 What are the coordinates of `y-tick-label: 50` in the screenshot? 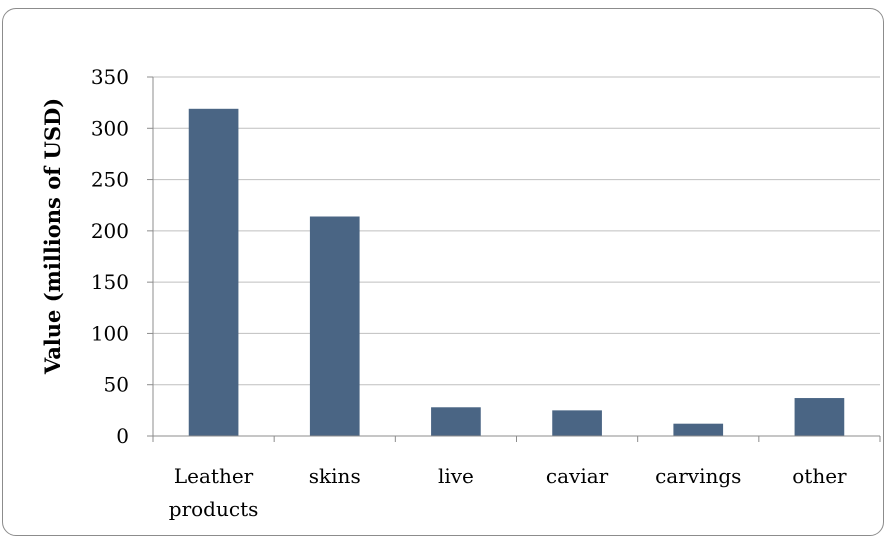 It's located at (116, 385).